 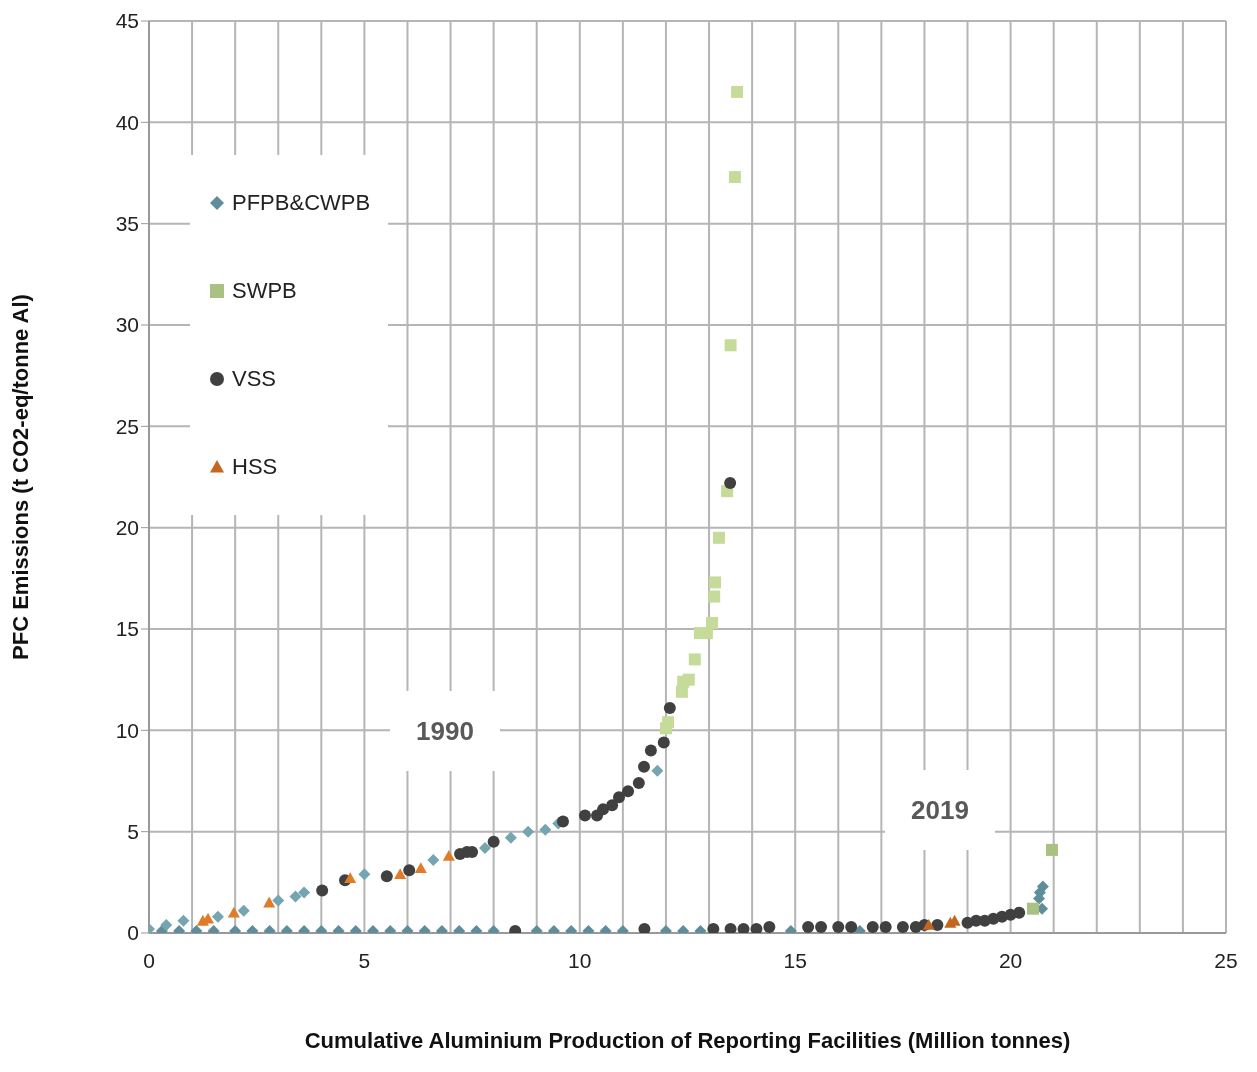 I want to click on y-tick-label: 45, so click(x=127, y=21).